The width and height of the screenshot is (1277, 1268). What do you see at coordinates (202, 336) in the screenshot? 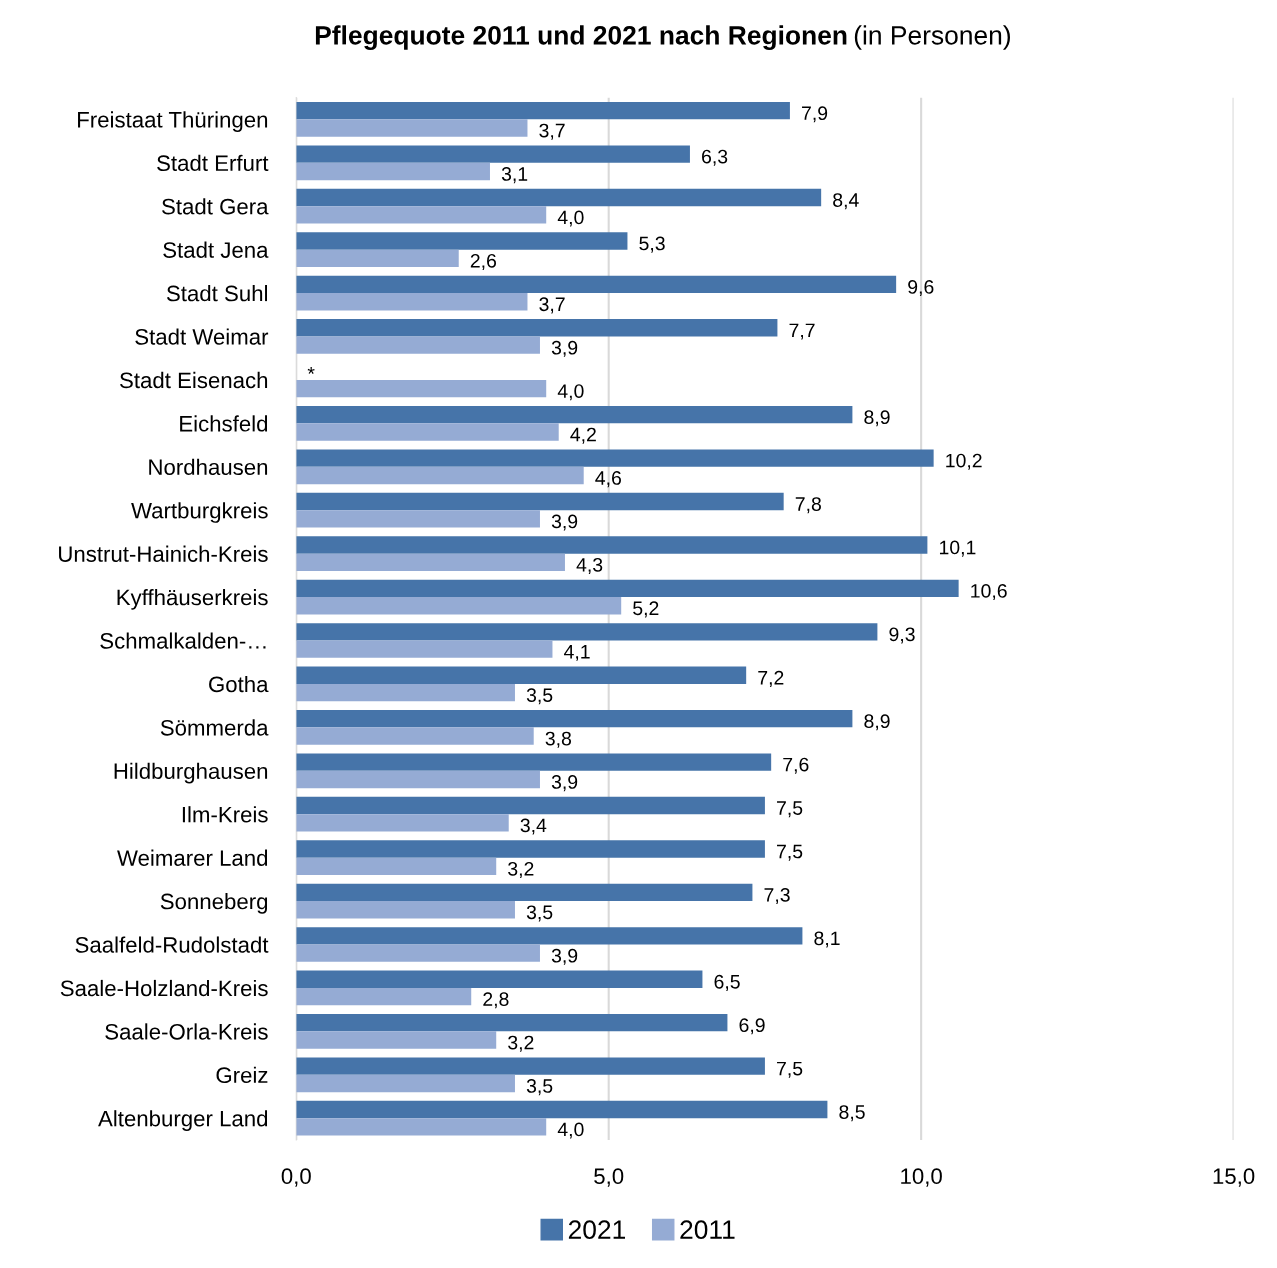
I see `y-tick-label: Stadt Weimar` at bounding box center [202, 336].